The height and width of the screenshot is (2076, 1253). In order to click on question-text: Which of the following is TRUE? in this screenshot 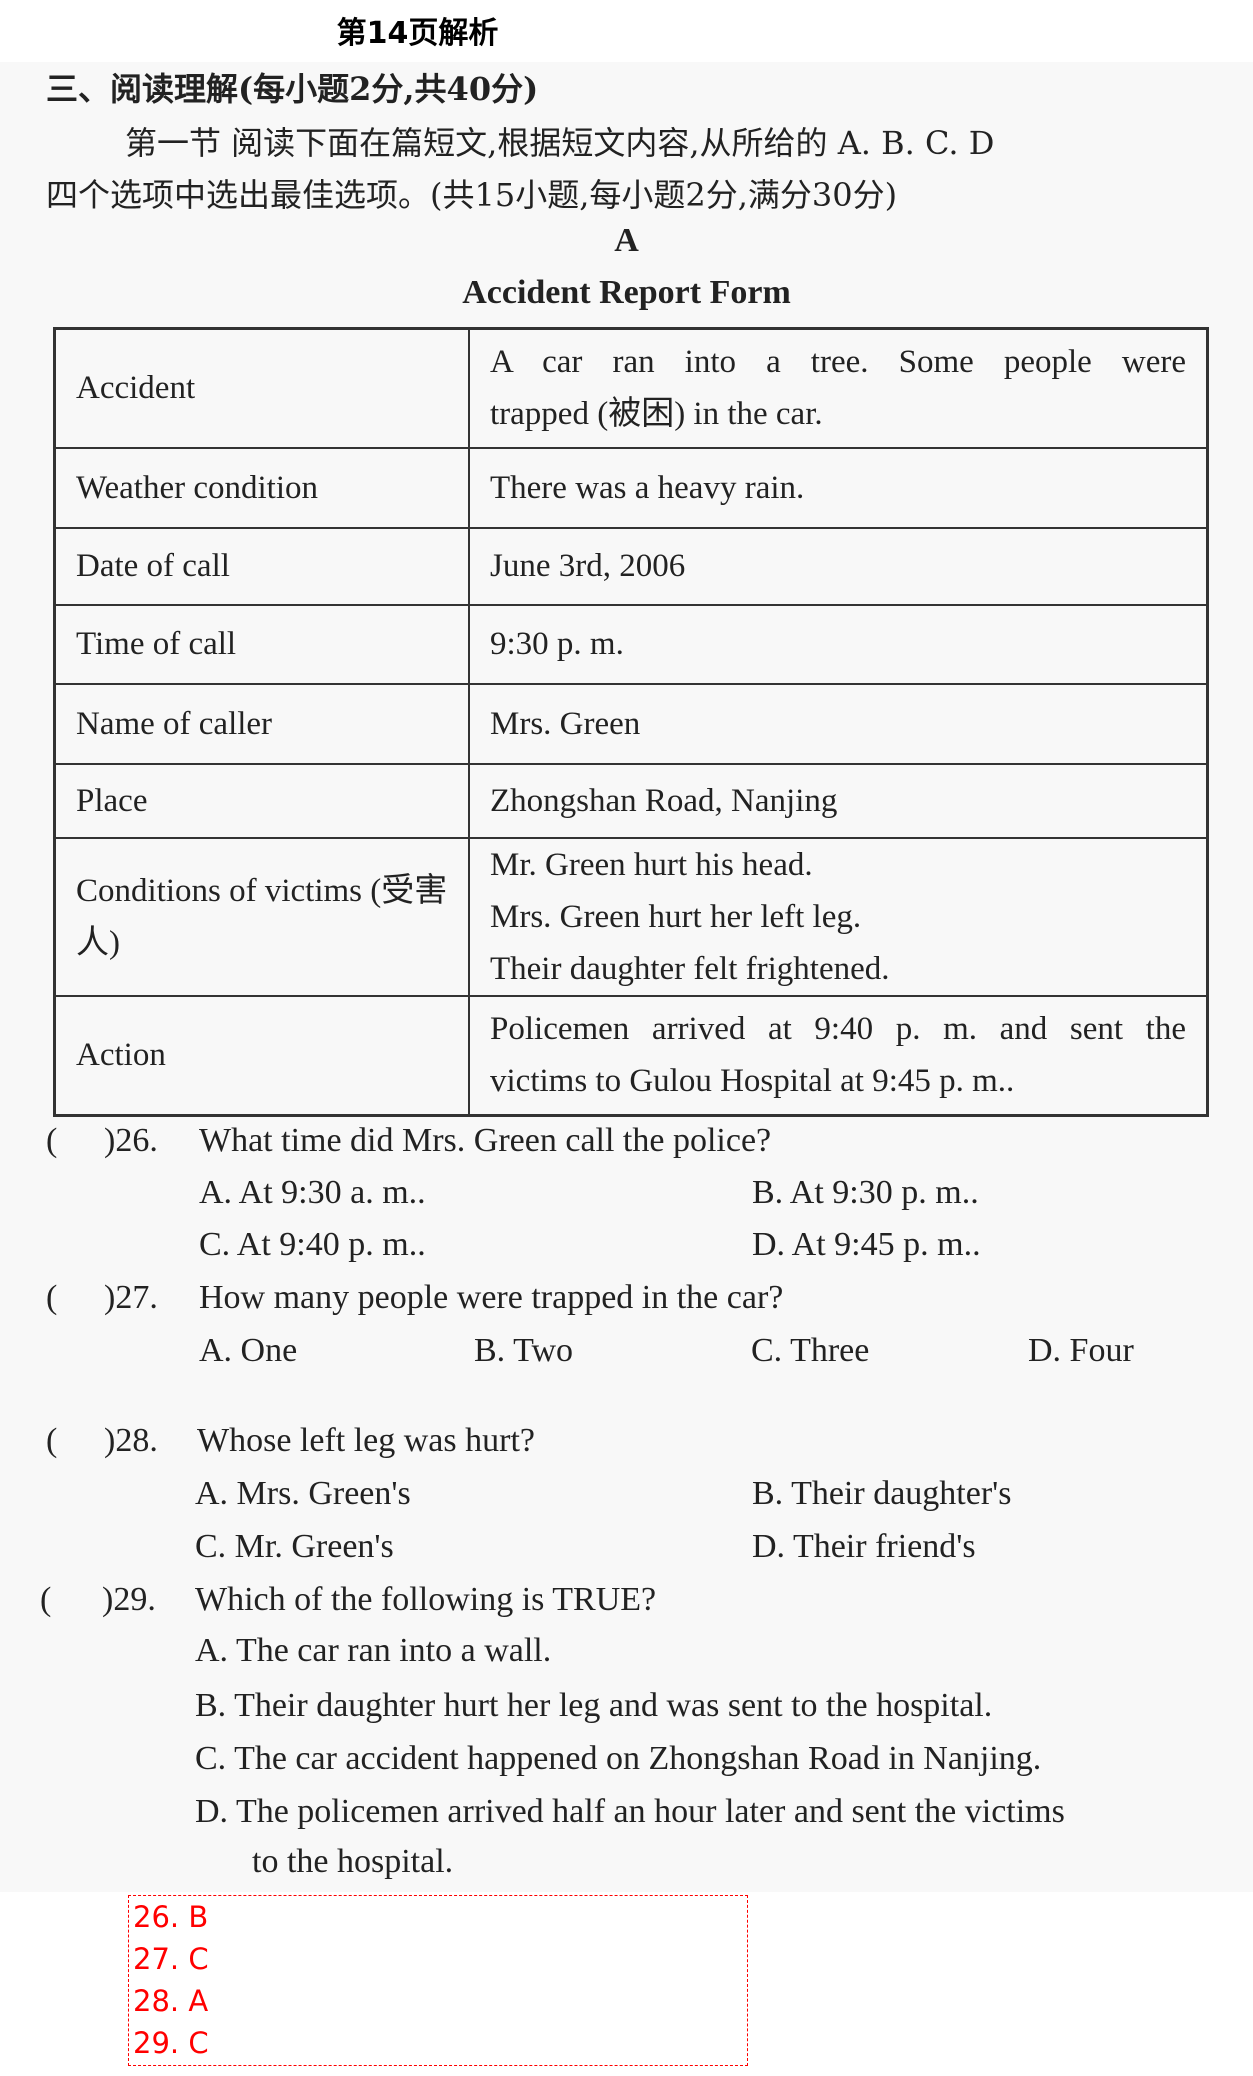, I will do `click(426, 1599)`.